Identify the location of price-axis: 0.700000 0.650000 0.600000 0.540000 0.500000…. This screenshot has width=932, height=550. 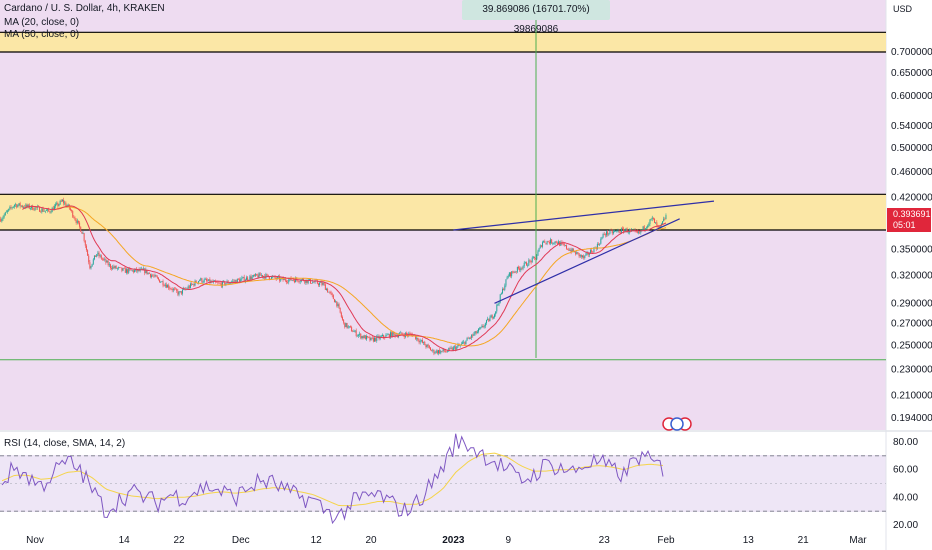
(911, 235).